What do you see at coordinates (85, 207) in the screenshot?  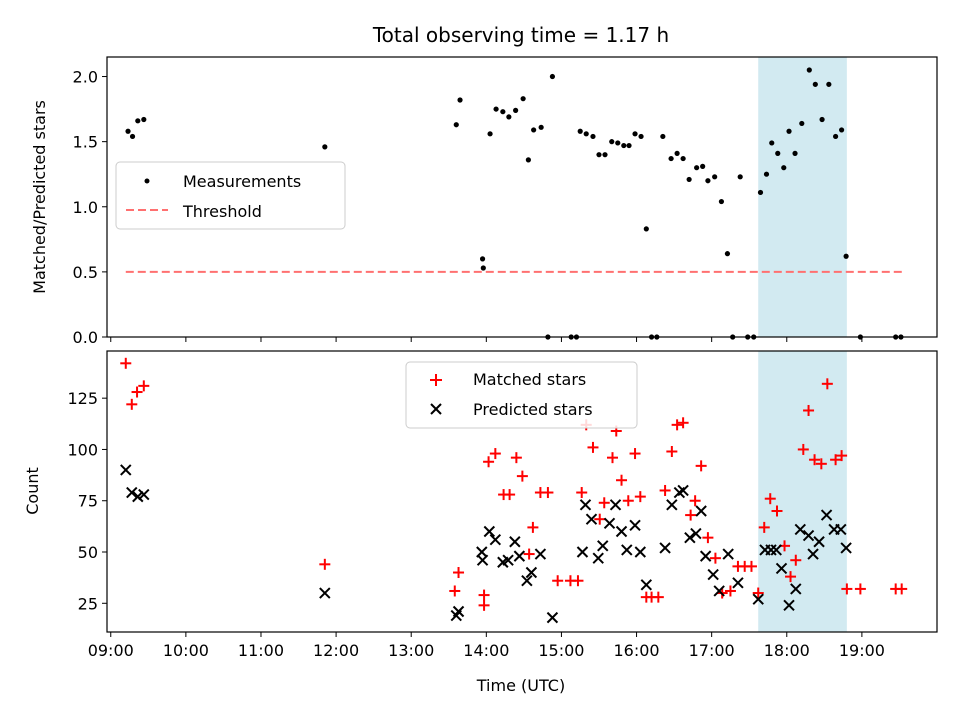 I see `top-ytick-label: 1.0` at bounding box center [85, 207].